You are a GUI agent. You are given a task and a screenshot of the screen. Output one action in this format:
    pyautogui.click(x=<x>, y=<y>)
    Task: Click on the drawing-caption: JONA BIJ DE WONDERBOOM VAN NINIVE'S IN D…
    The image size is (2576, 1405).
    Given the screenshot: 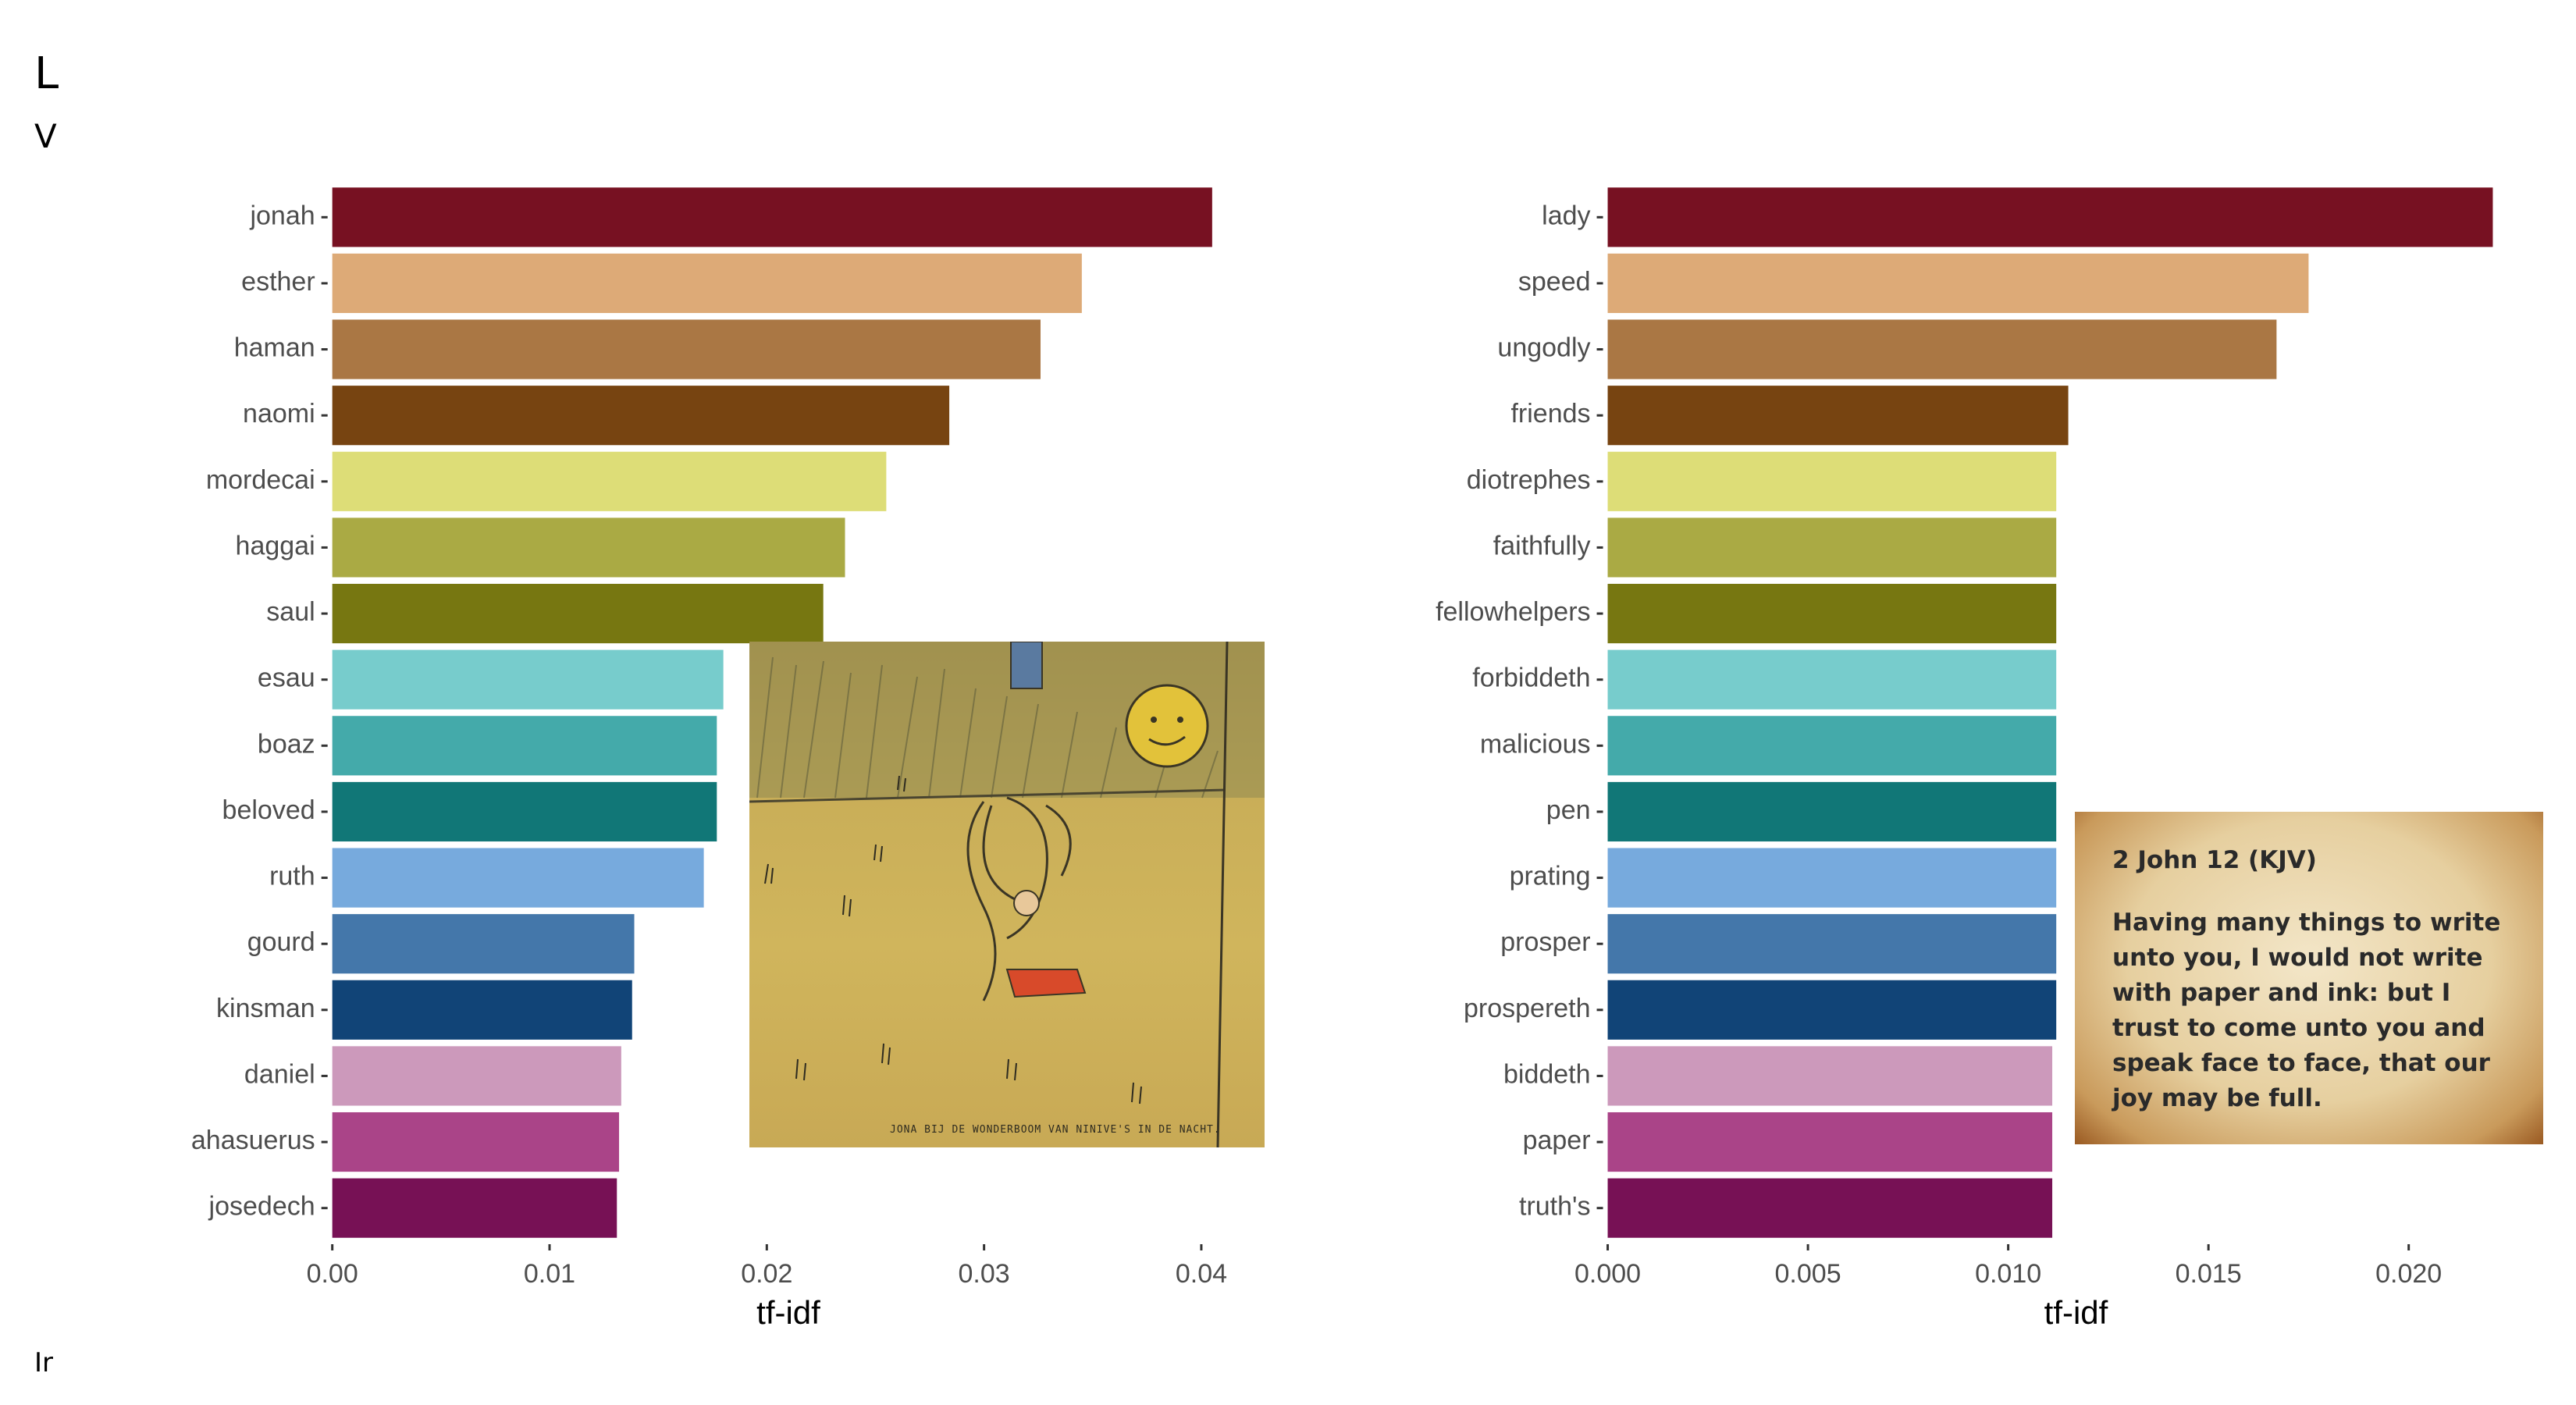 What is the action you would take?
    pyautogui.click(x=1055, y=1130)
    